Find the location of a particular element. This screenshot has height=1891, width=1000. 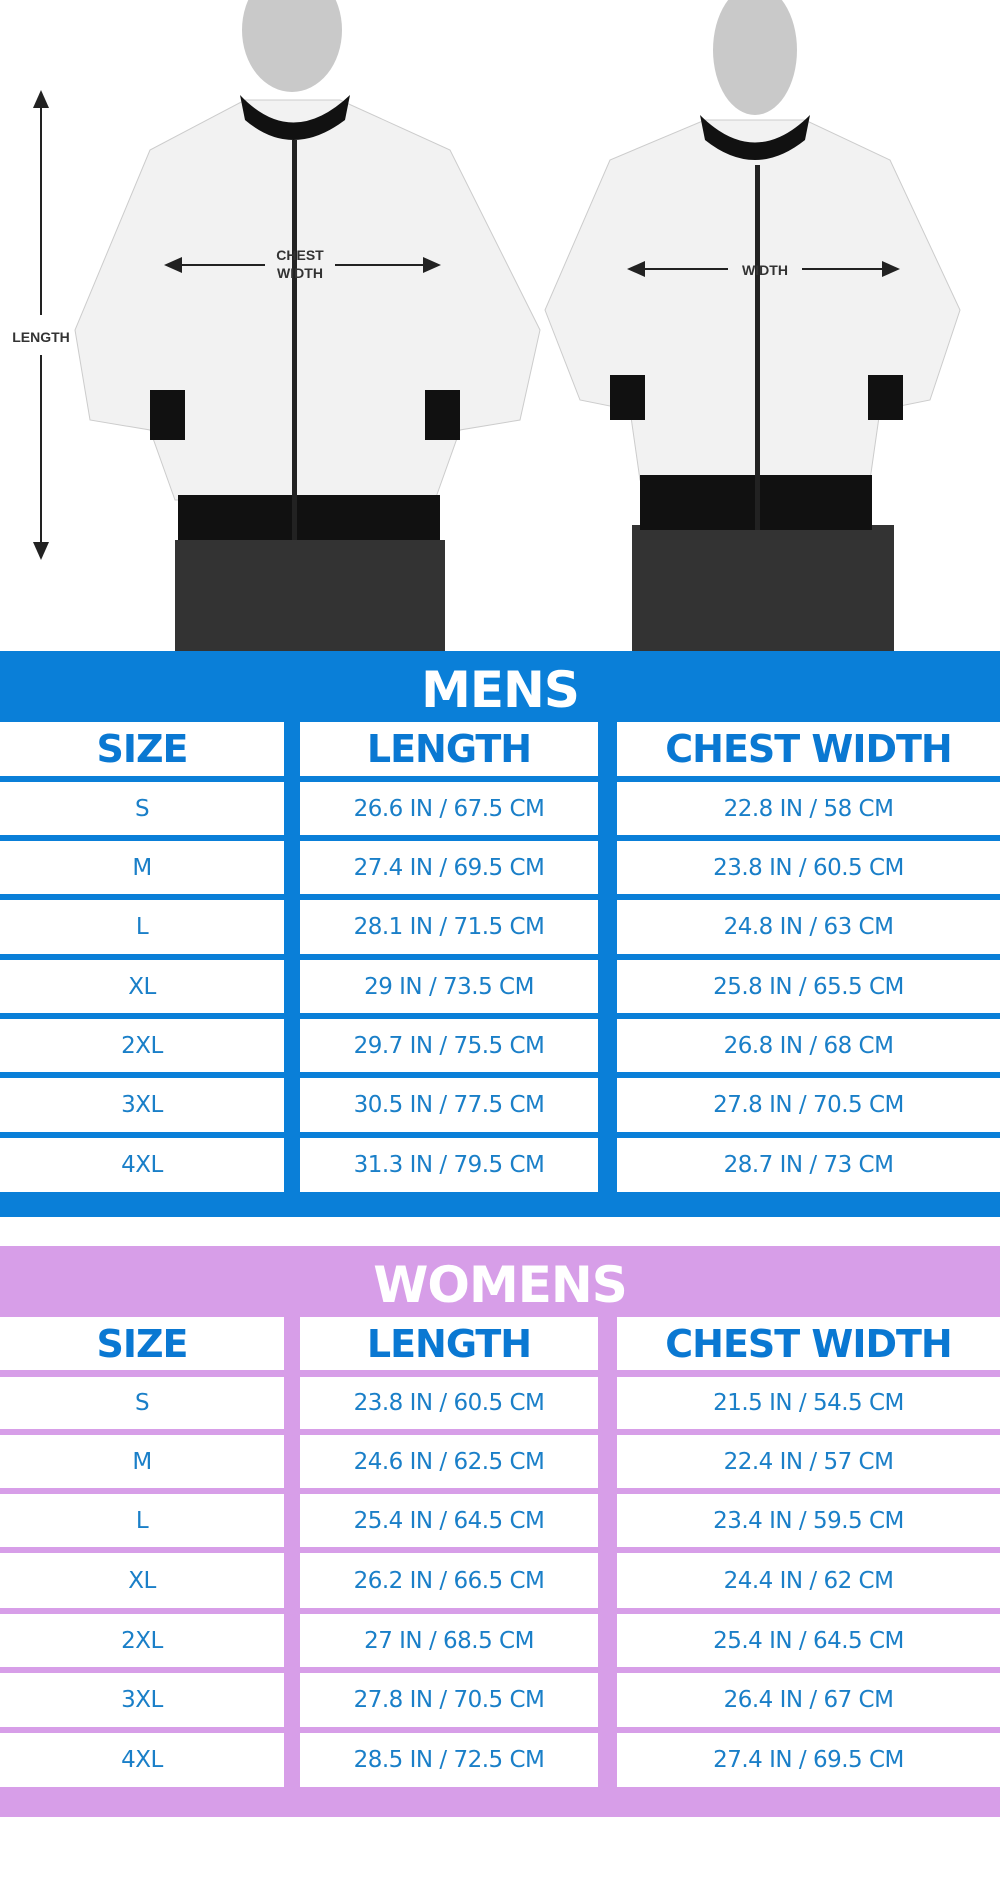

mens-cell-size: M is located at coordinates (142, 867).